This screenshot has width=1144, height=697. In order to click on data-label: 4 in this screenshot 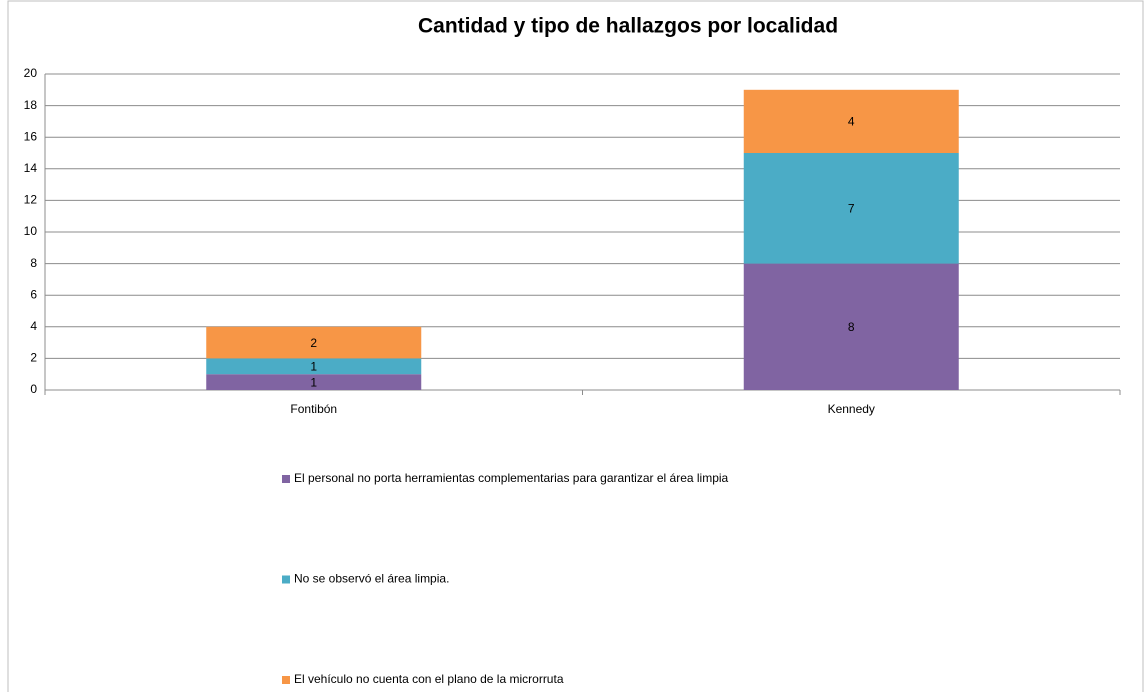, I will do `click(851, 122)`.